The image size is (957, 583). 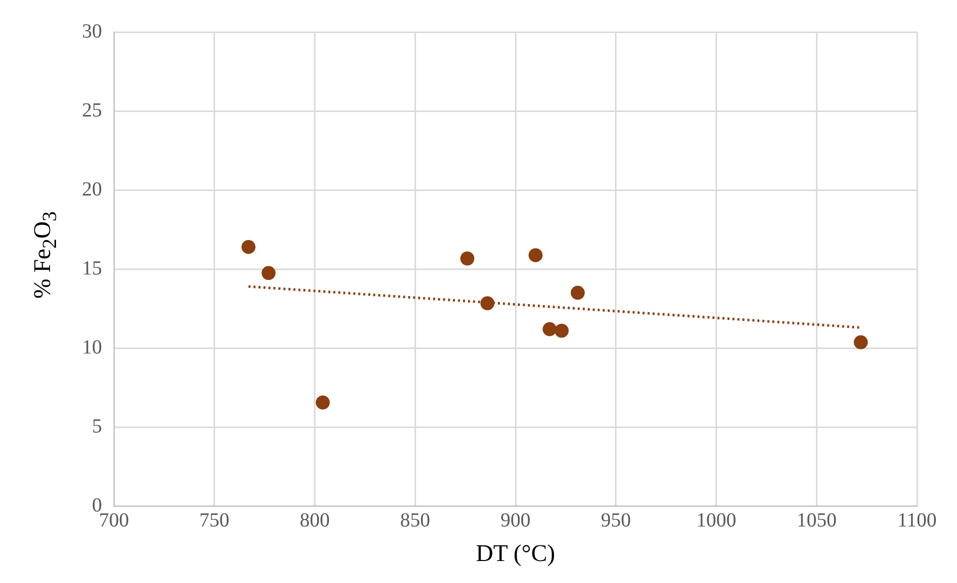 I want to click on x-tick-label: 950, so click(x=615, y=520).